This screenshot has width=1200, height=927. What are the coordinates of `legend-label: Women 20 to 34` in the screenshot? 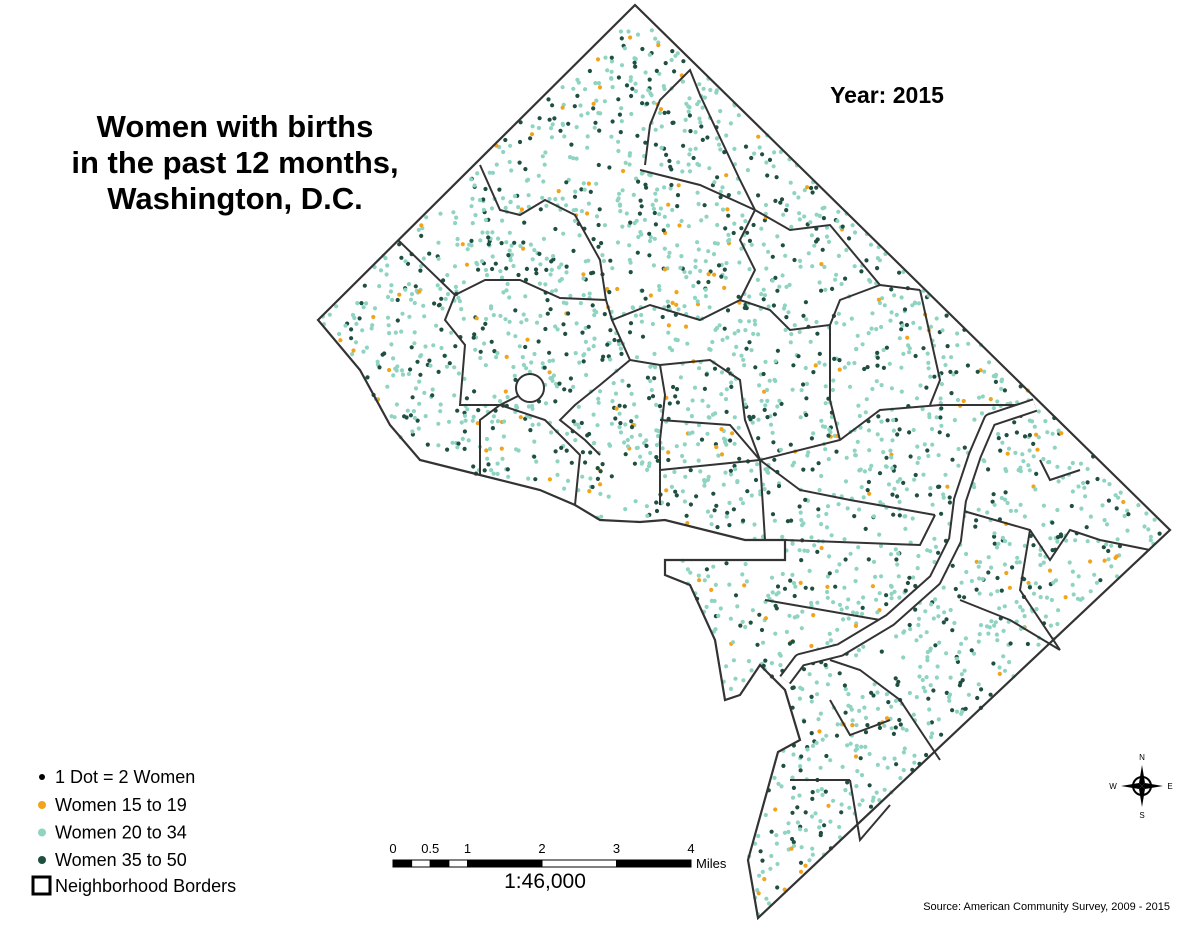 It's located at (121, 832).